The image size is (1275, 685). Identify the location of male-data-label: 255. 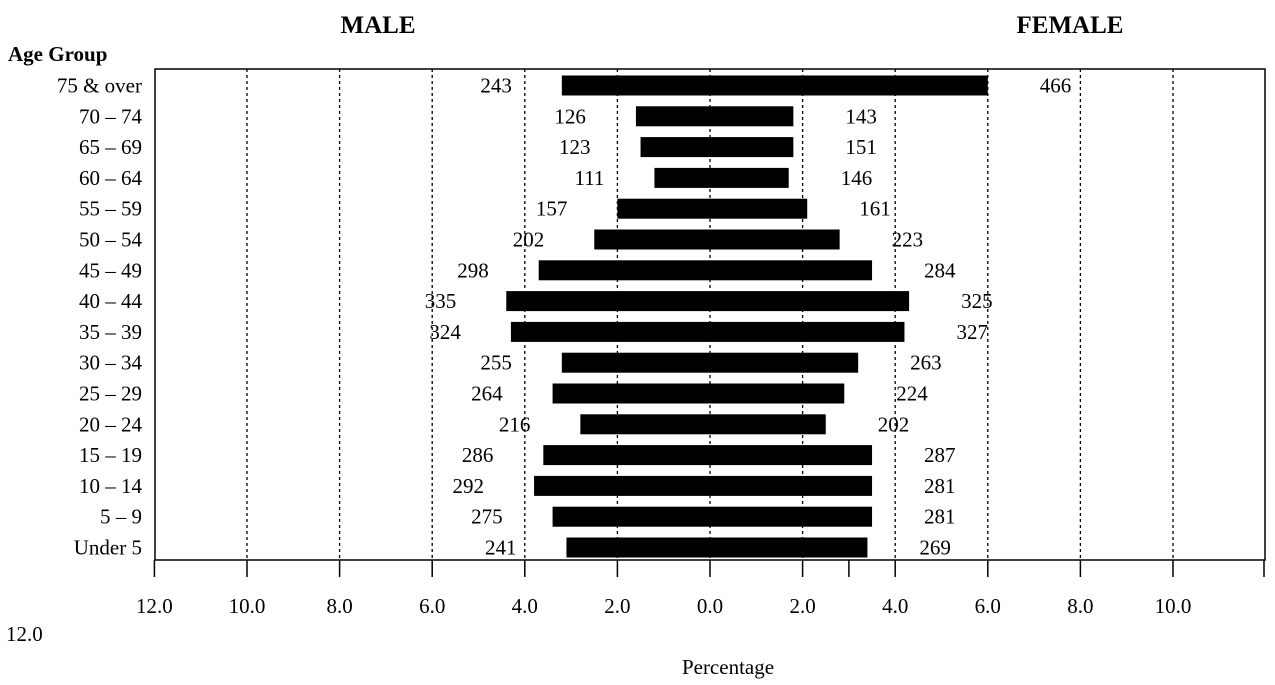
(496, 363).